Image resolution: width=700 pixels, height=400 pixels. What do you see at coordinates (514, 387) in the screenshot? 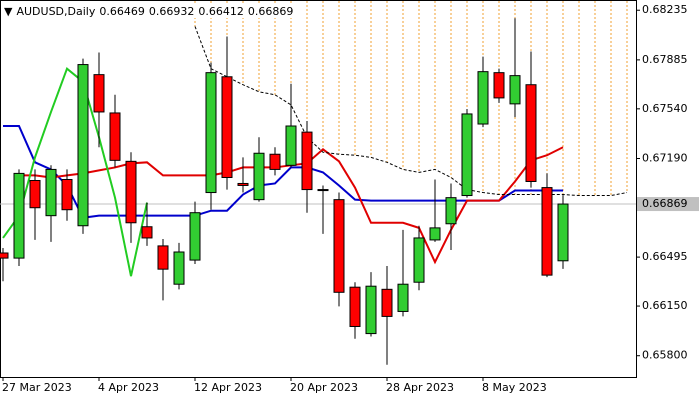
I see `x-tick-label: 8 May 2023` at bounding box center [514, 387].